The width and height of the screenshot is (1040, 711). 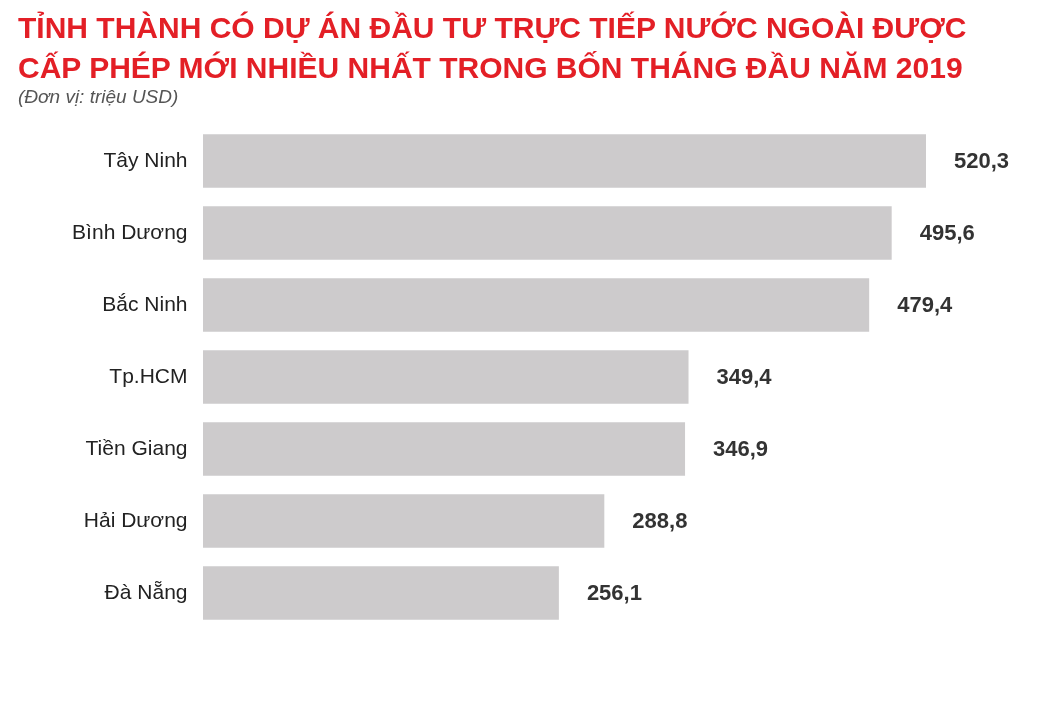 What do you see at coordinates (145, 303) in the screenshot?
I see `y-tick-label: Bắc Ninh` at bounding box center [145, 303].